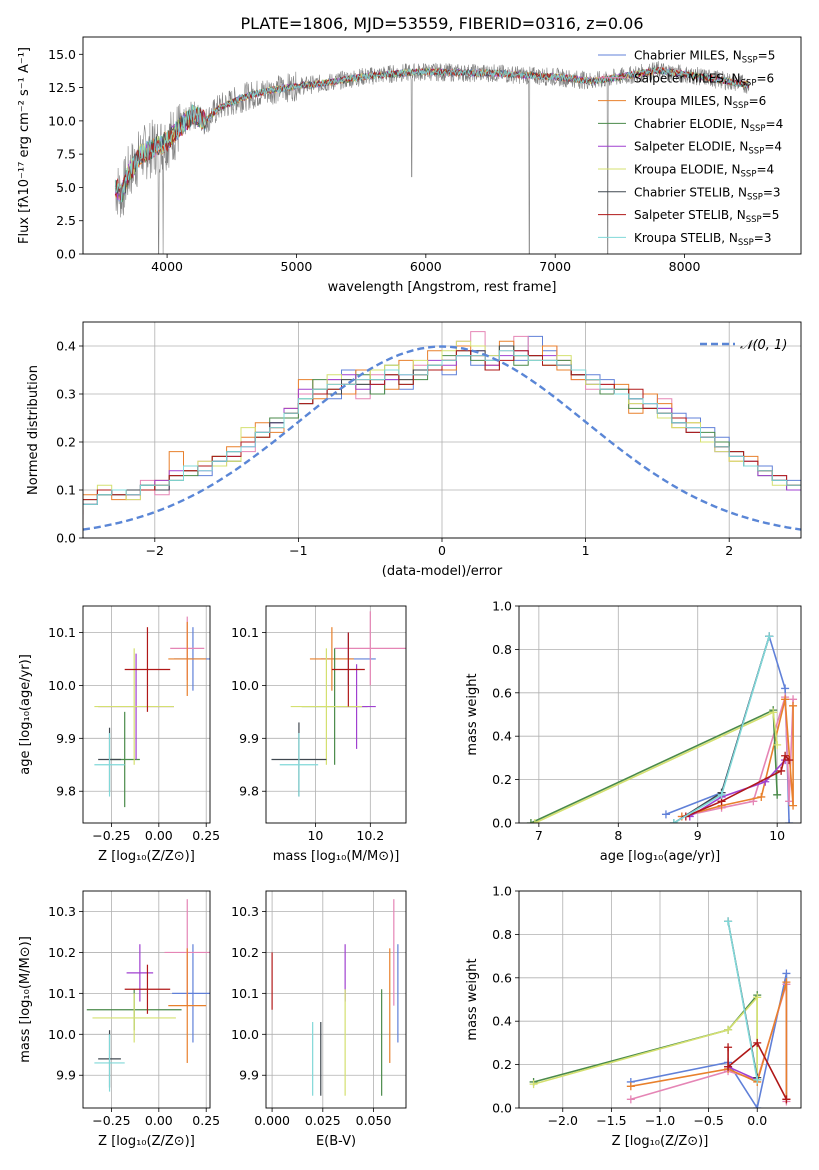 Image resolution: width=819 pixels, height=1170 pixels. What do you see at coordinates (704, 57) in the screenshot?
I see `legend-label: Chabrier MILES, NSSP=5` at bounding box center [704, 57].